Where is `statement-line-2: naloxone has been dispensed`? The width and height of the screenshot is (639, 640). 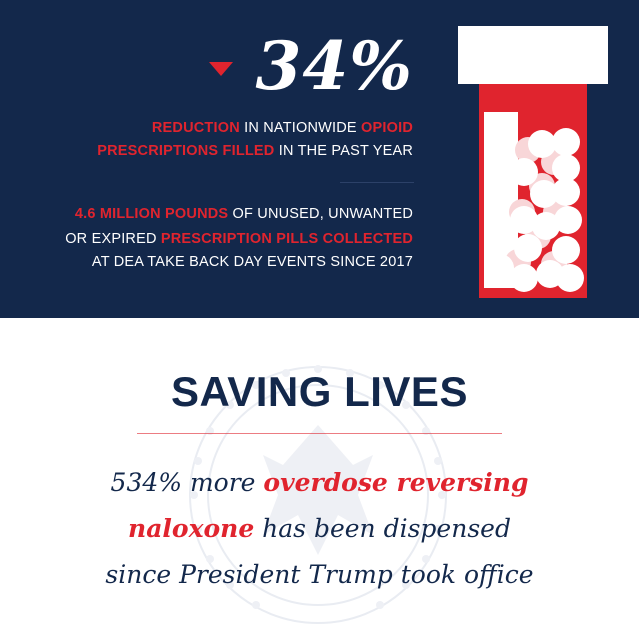
statement-line-2: naloxone has been dispensed is located at coordinates (319, 529).